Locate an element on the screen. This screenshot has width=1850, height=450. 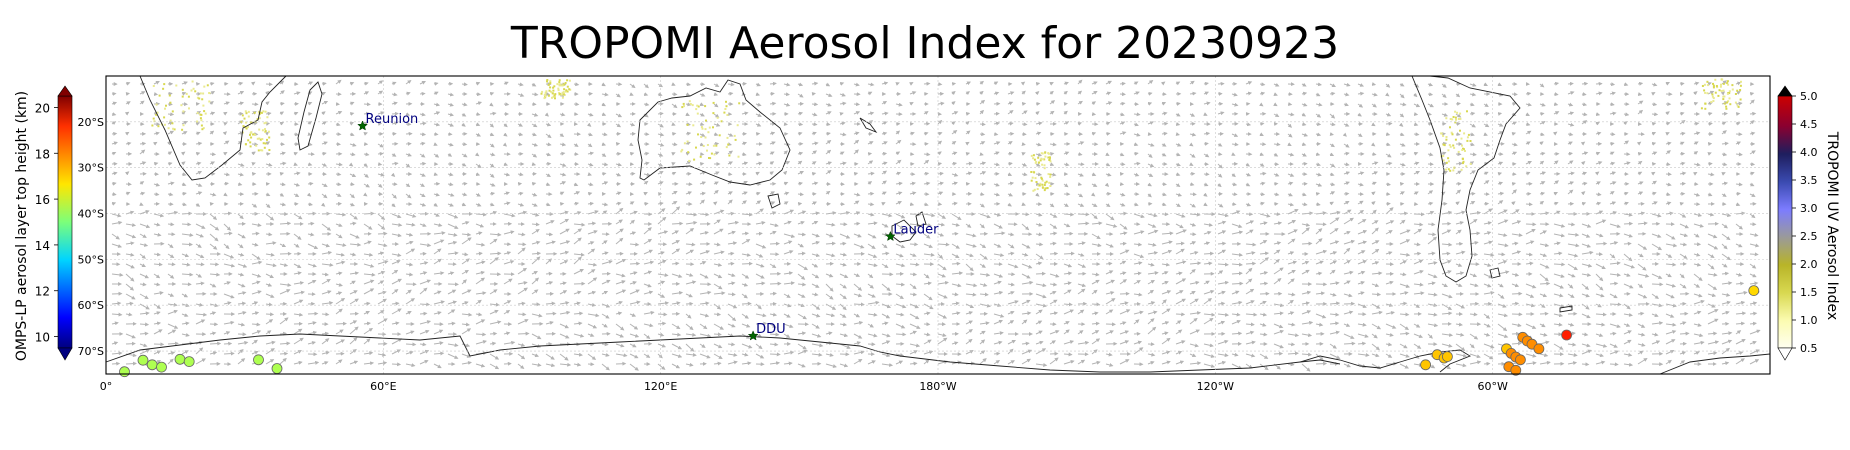
lon-tick-label: 60°E is located at coordinates (383, 386).